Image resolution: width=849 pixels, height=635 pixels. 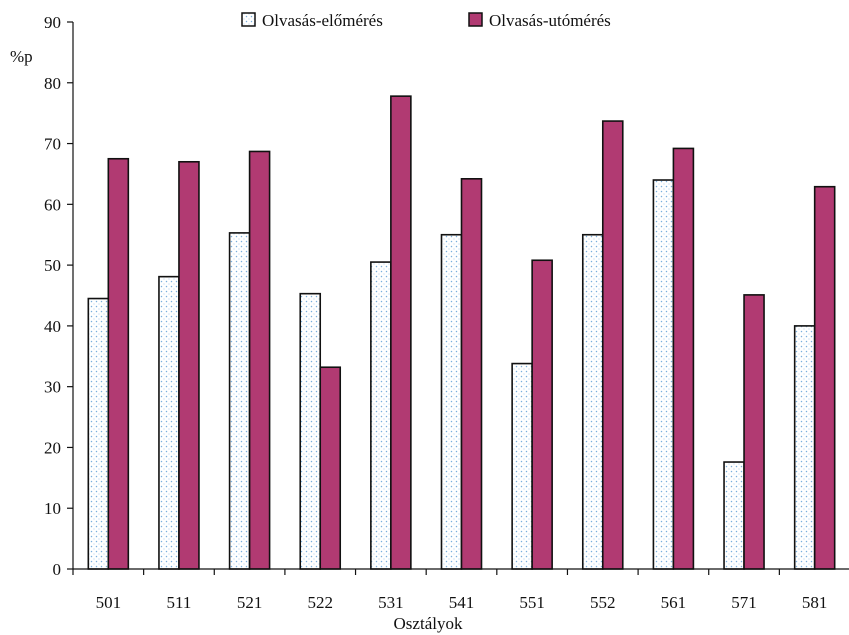 What do you see at coordinates (52, 204) in the screenshot?
I see `y-tick-label: 60` at bounding box center [52, 204].